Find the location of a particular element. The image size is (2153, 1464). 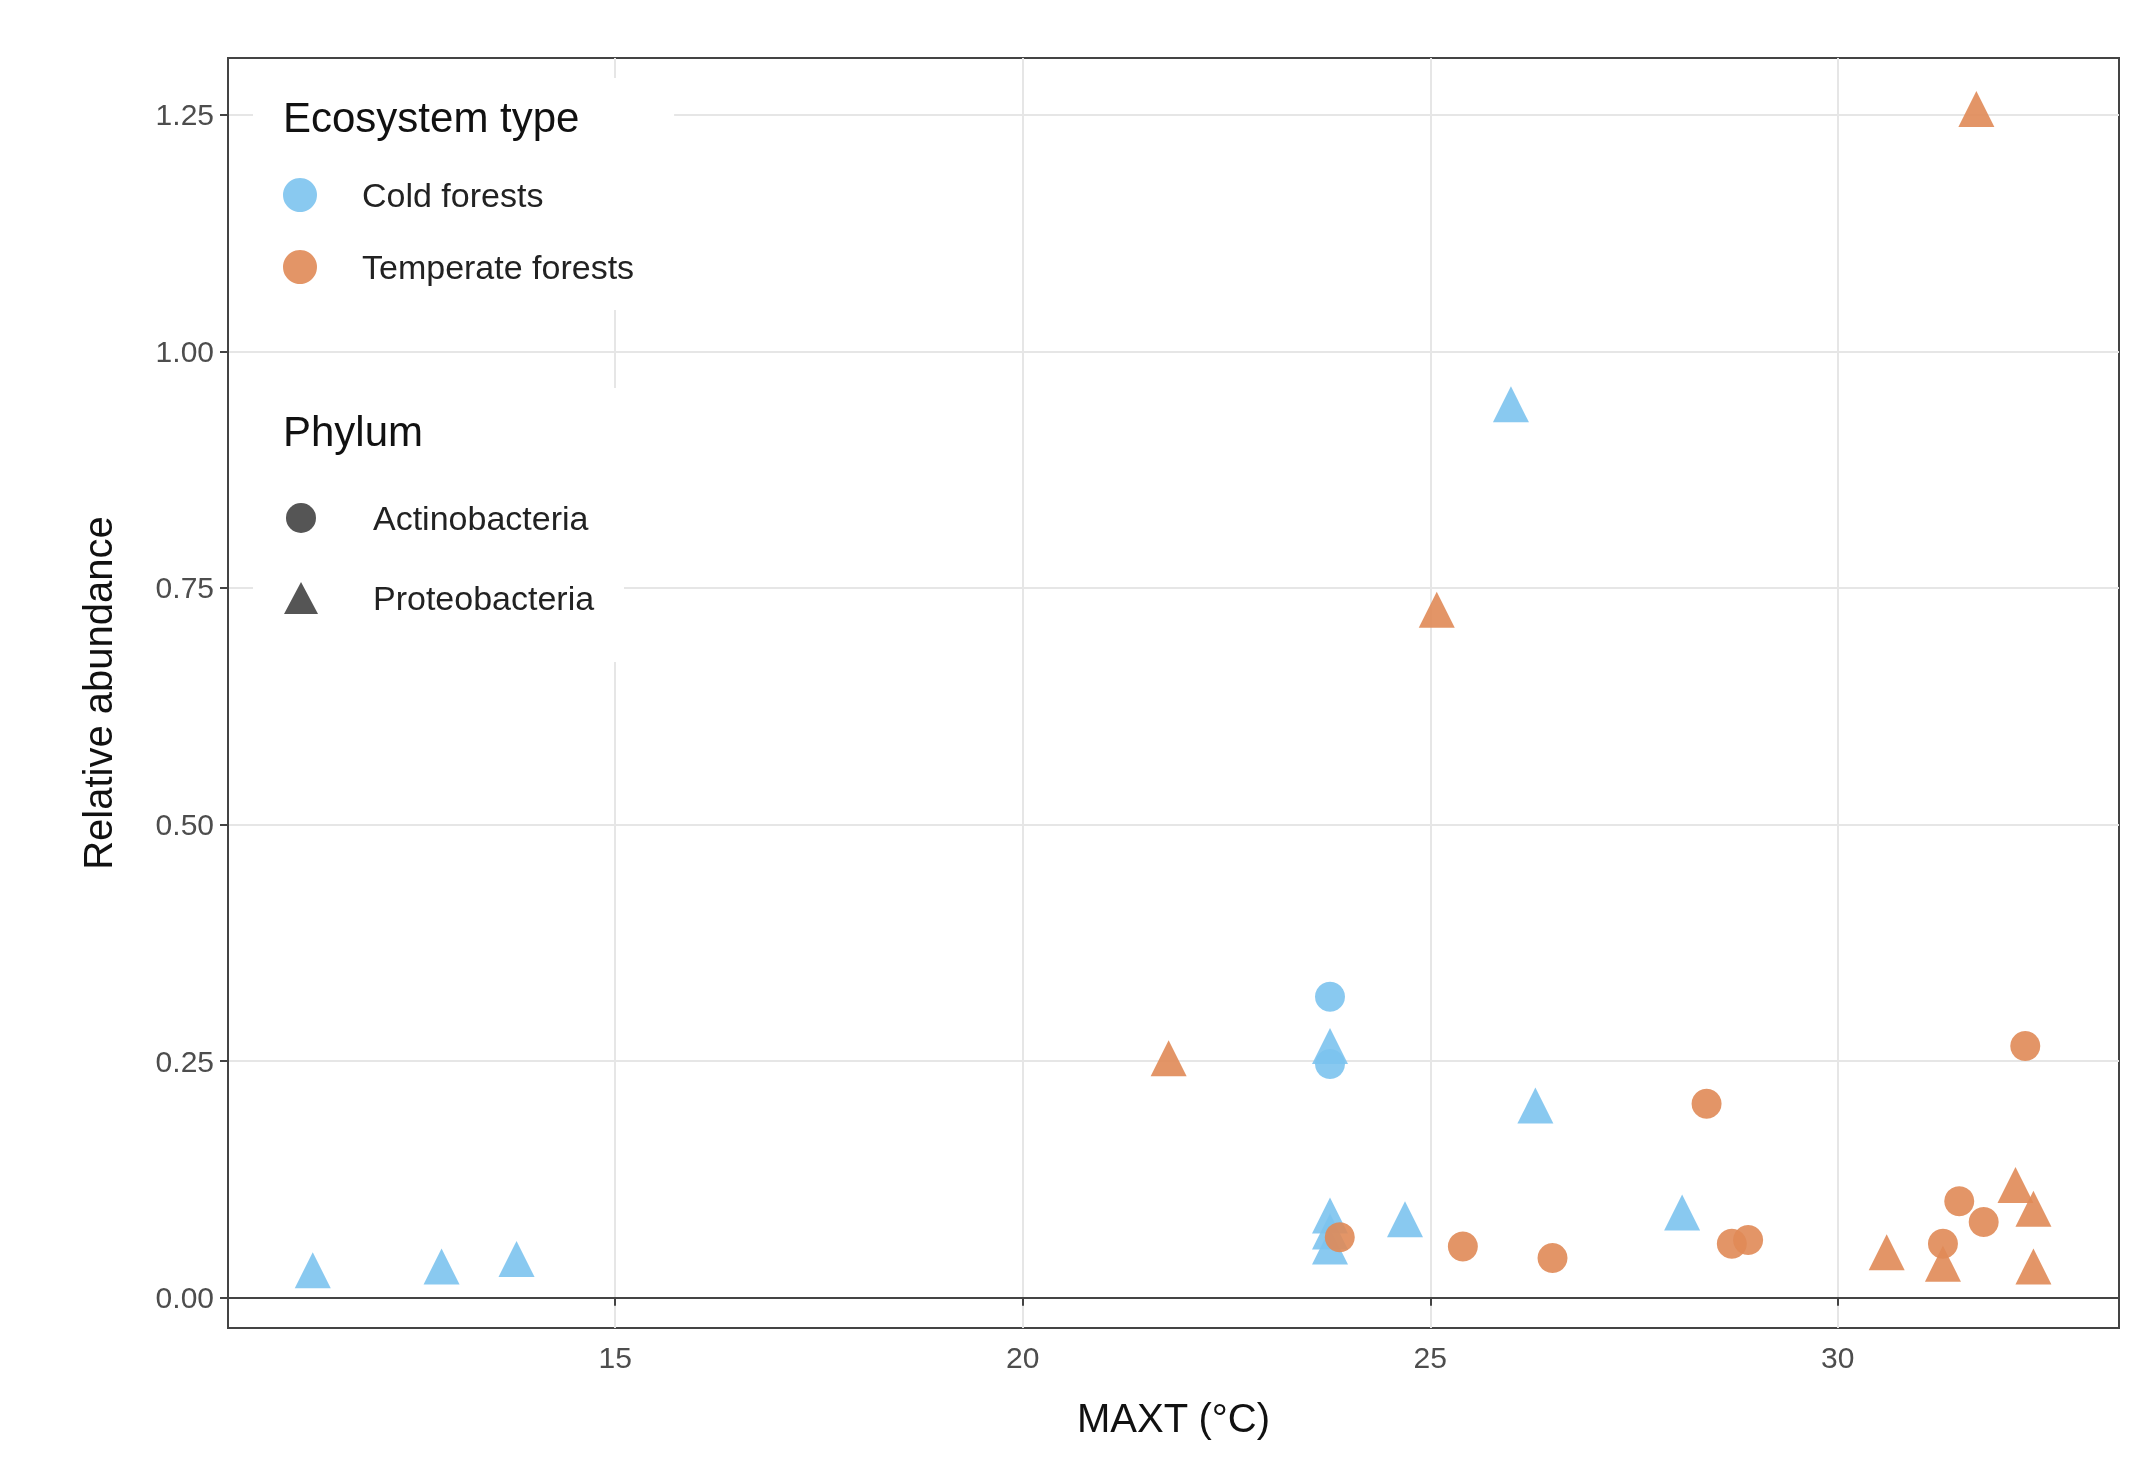

x-tick-label: 30 is located at coordinates (1838, 1357).